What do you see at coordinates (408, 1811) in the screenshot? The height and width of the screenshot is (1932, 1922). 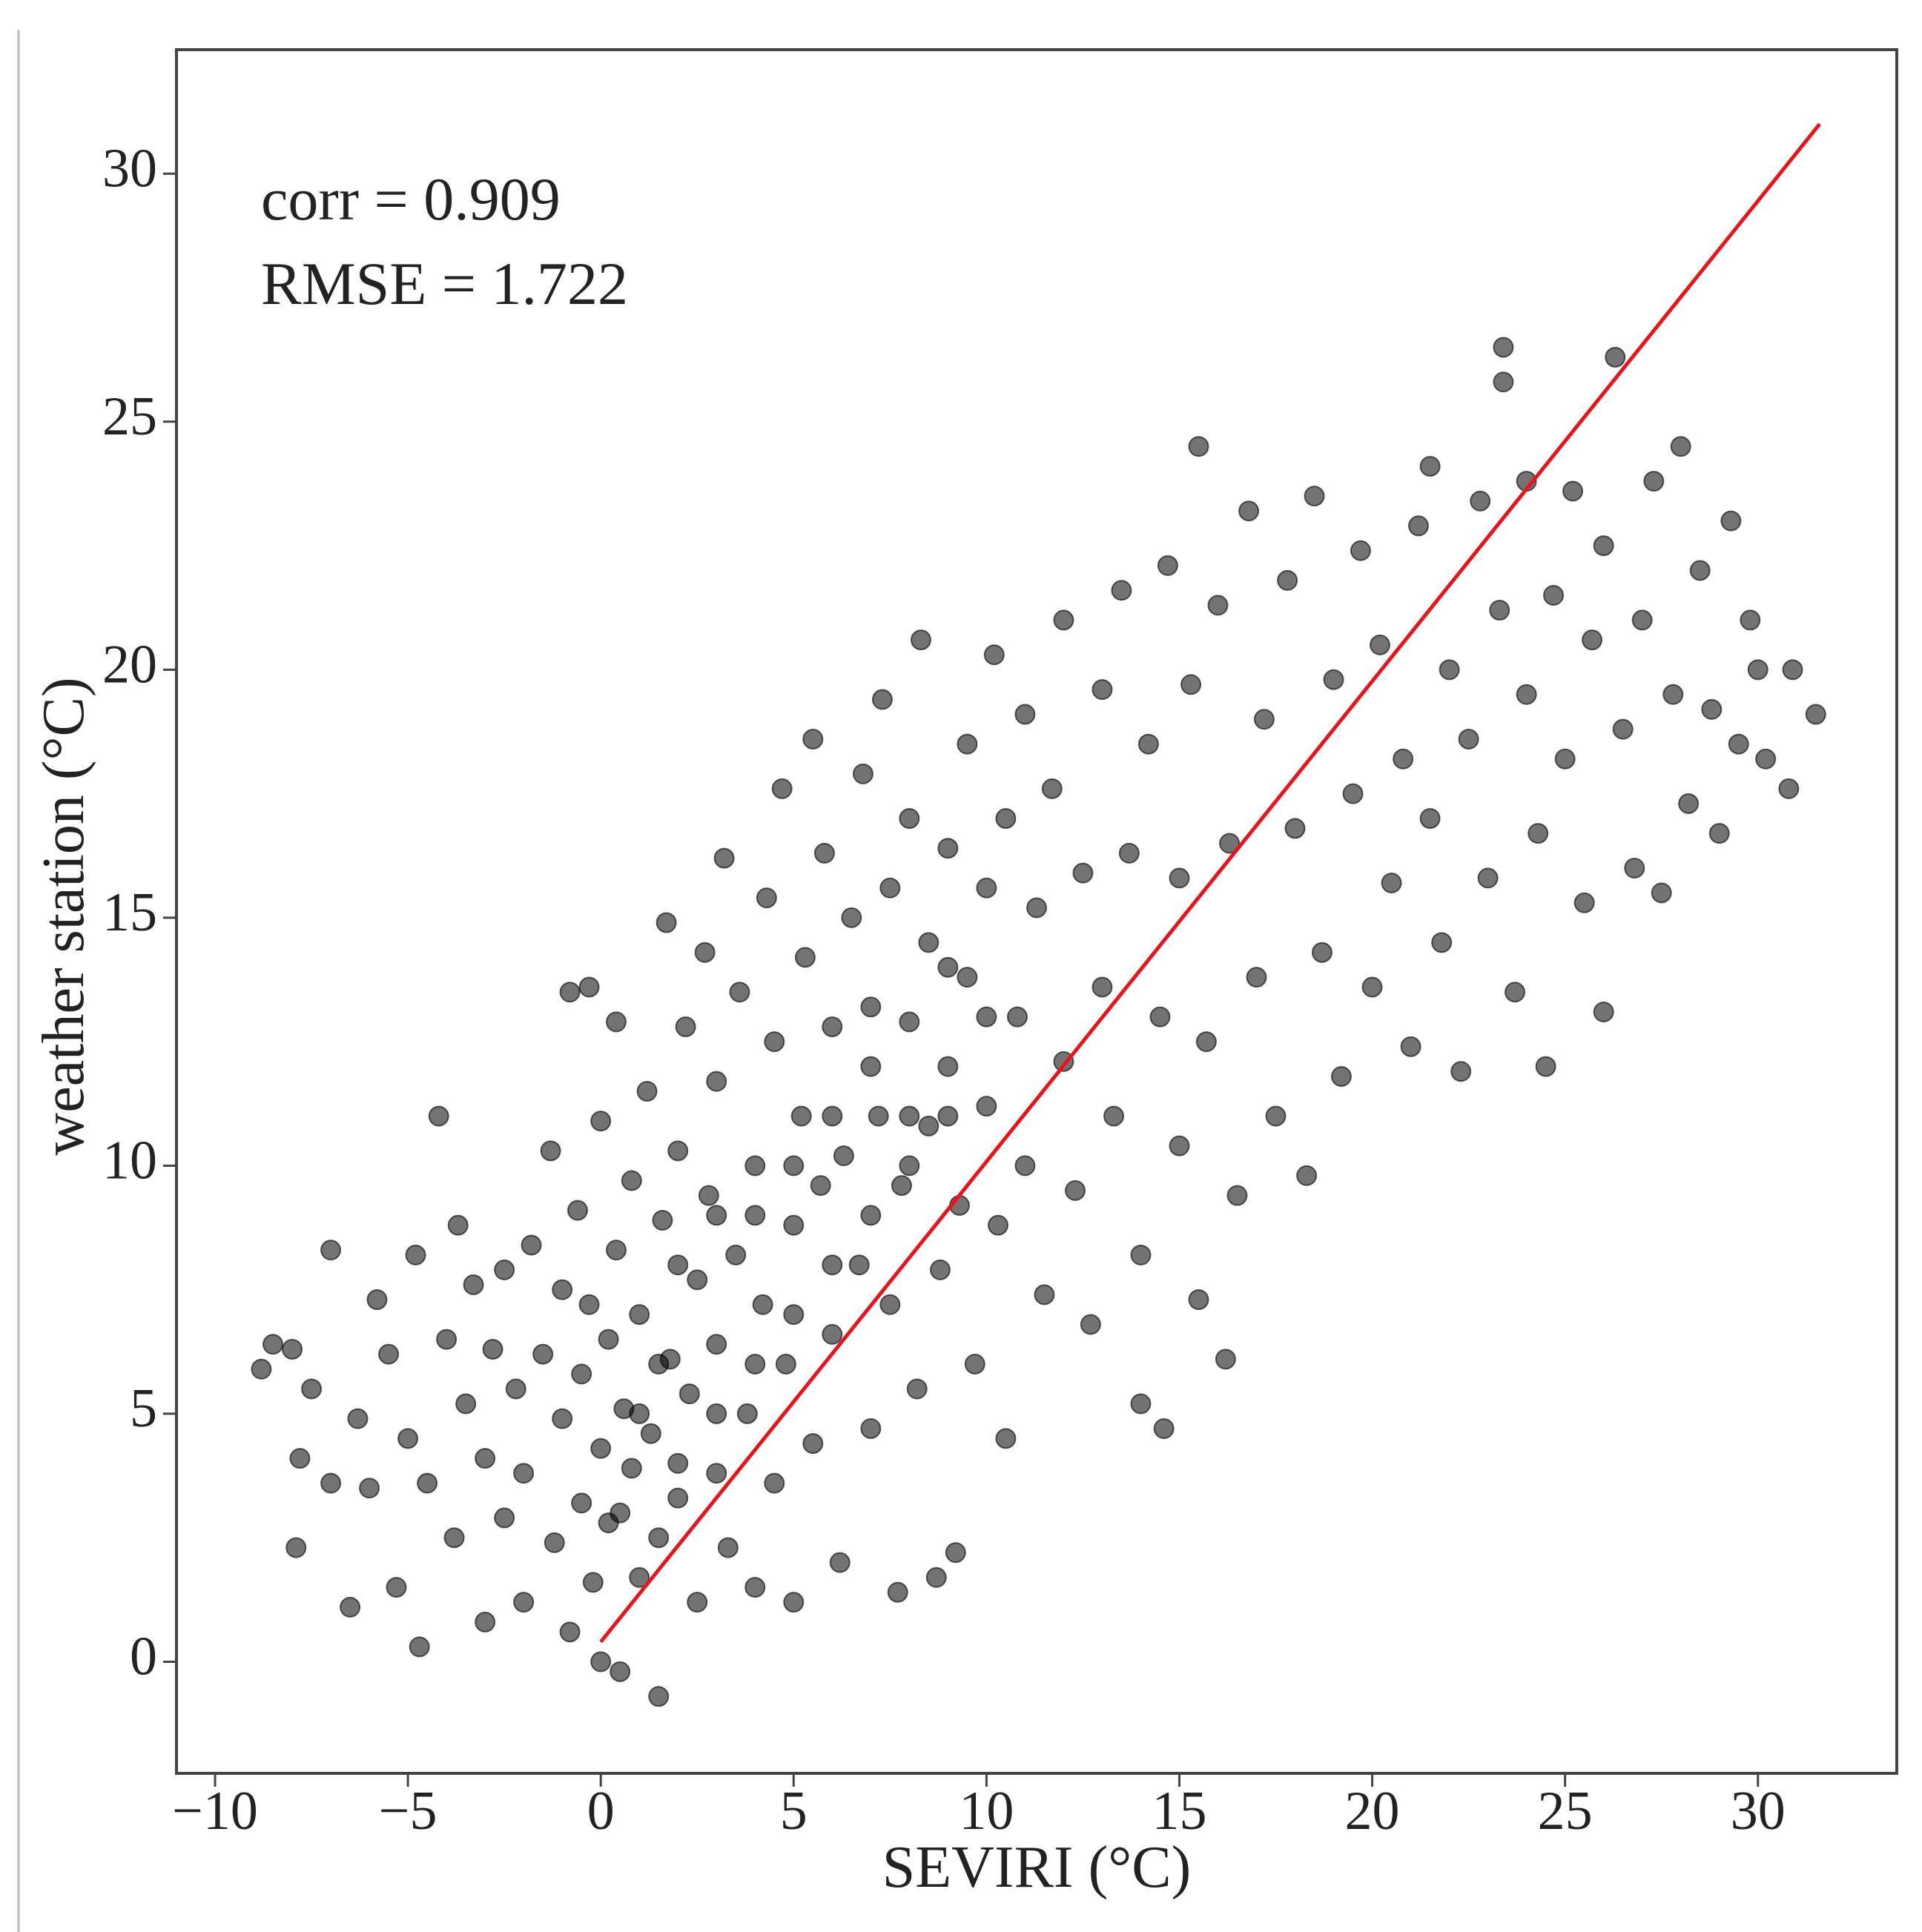 I see `x-tick-label: −5` at bounding box center [408, 1811].